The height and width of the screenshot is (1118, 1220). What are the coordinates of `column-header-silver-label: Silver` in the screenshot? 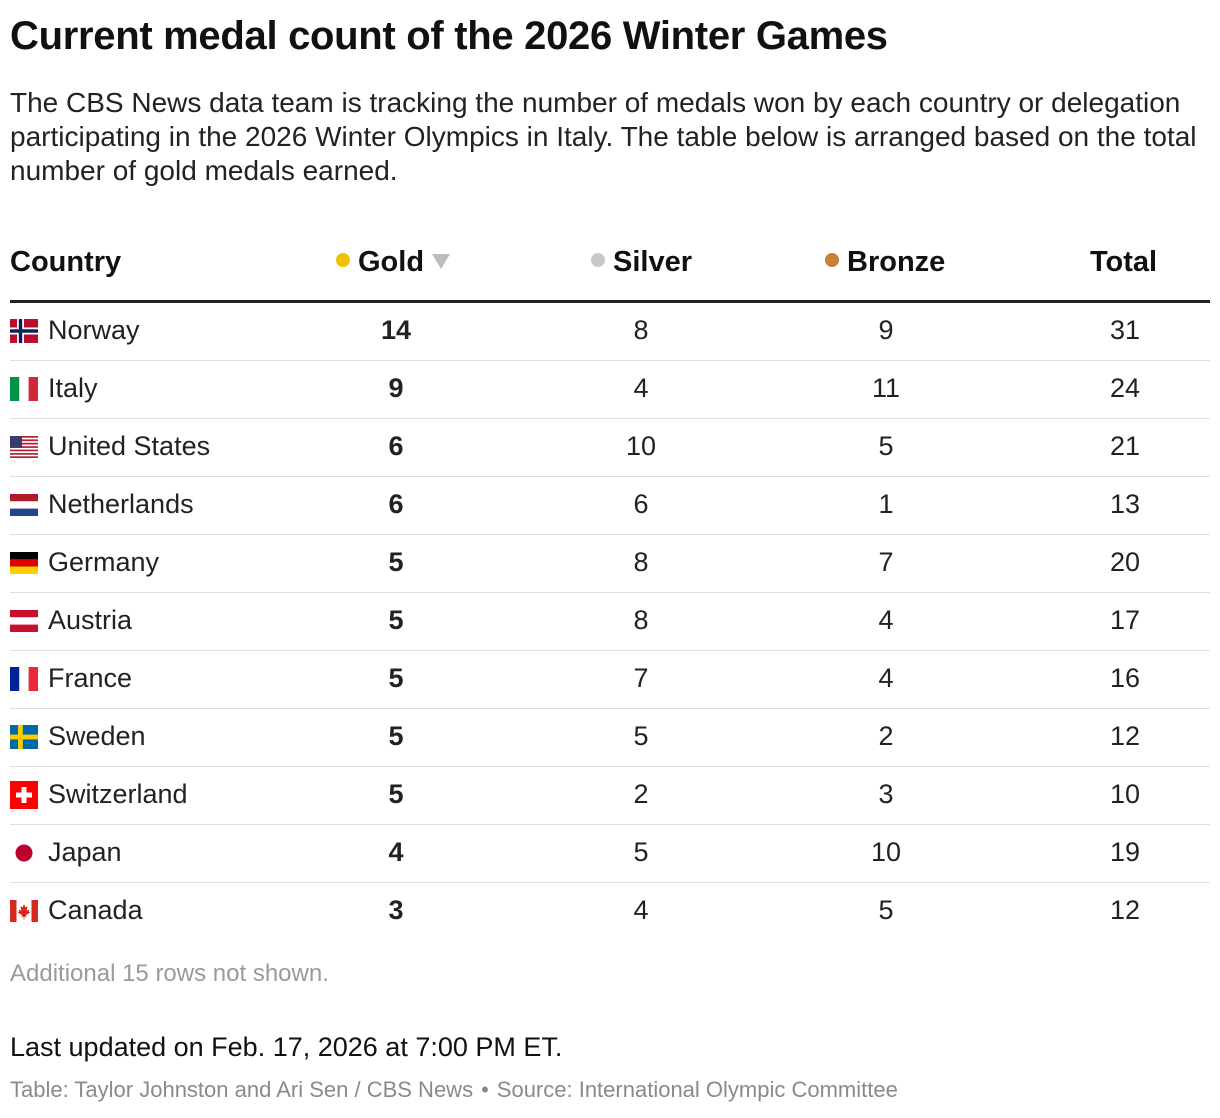 It's located at (652, 262).